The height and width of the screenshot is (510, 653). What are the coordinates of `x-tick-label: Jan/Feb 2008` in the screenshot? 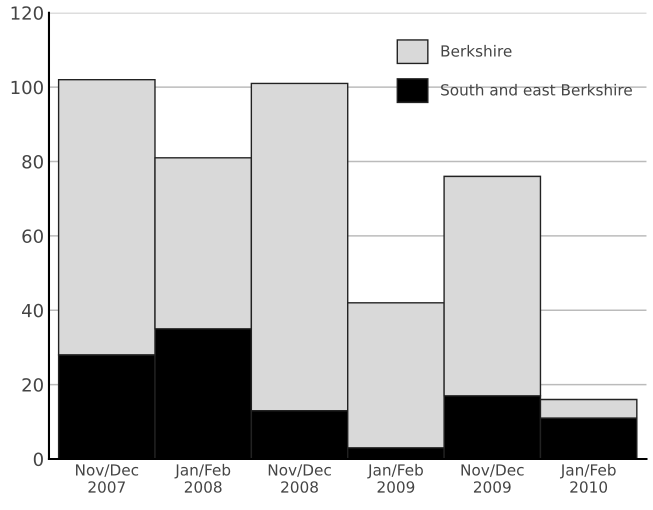 It's located at (202, 478).